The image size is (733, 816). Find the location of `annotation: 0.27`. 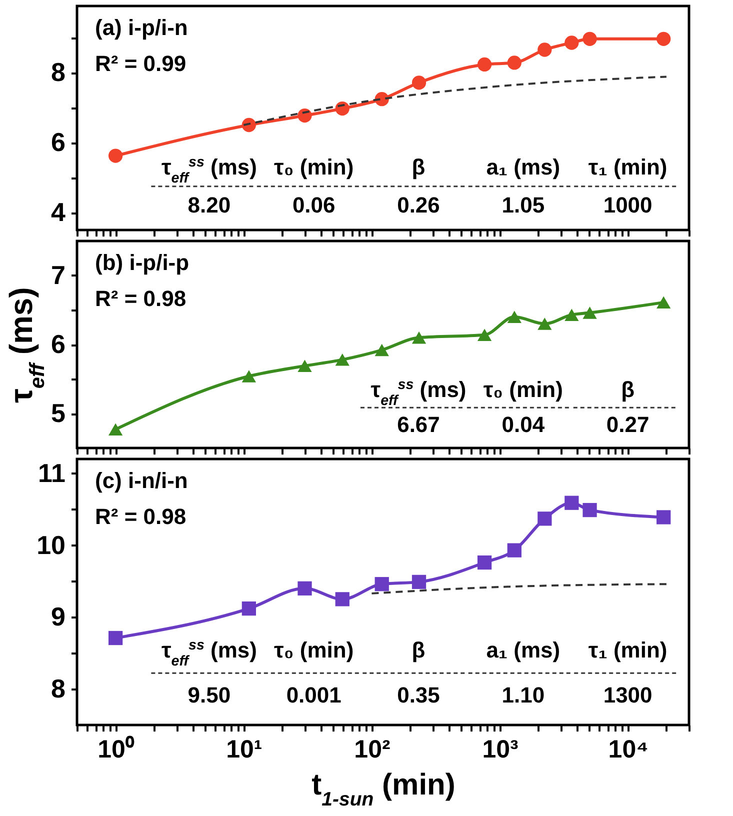

annotation: 0.27 is located at coordinates (628, 425).